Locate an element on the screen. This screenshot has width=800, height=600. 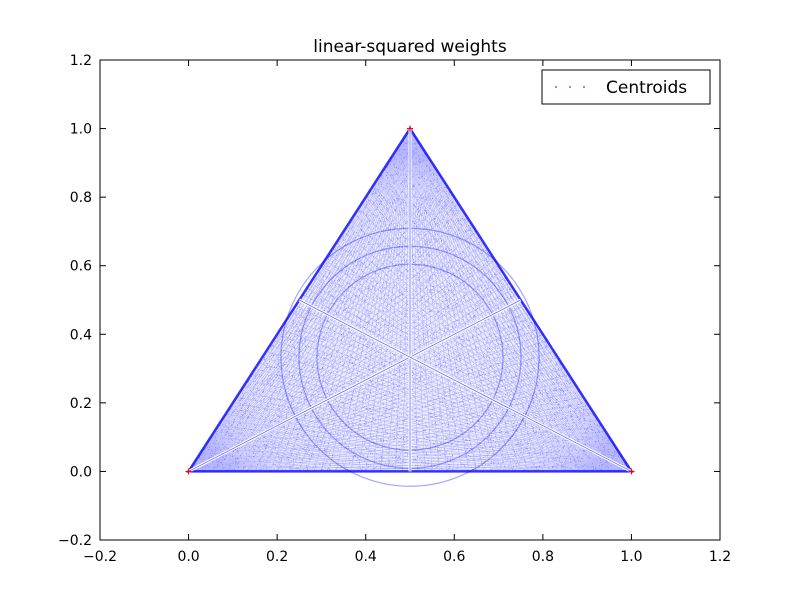
x-tick-label: 1.0 is located at coordinates (631, 557).